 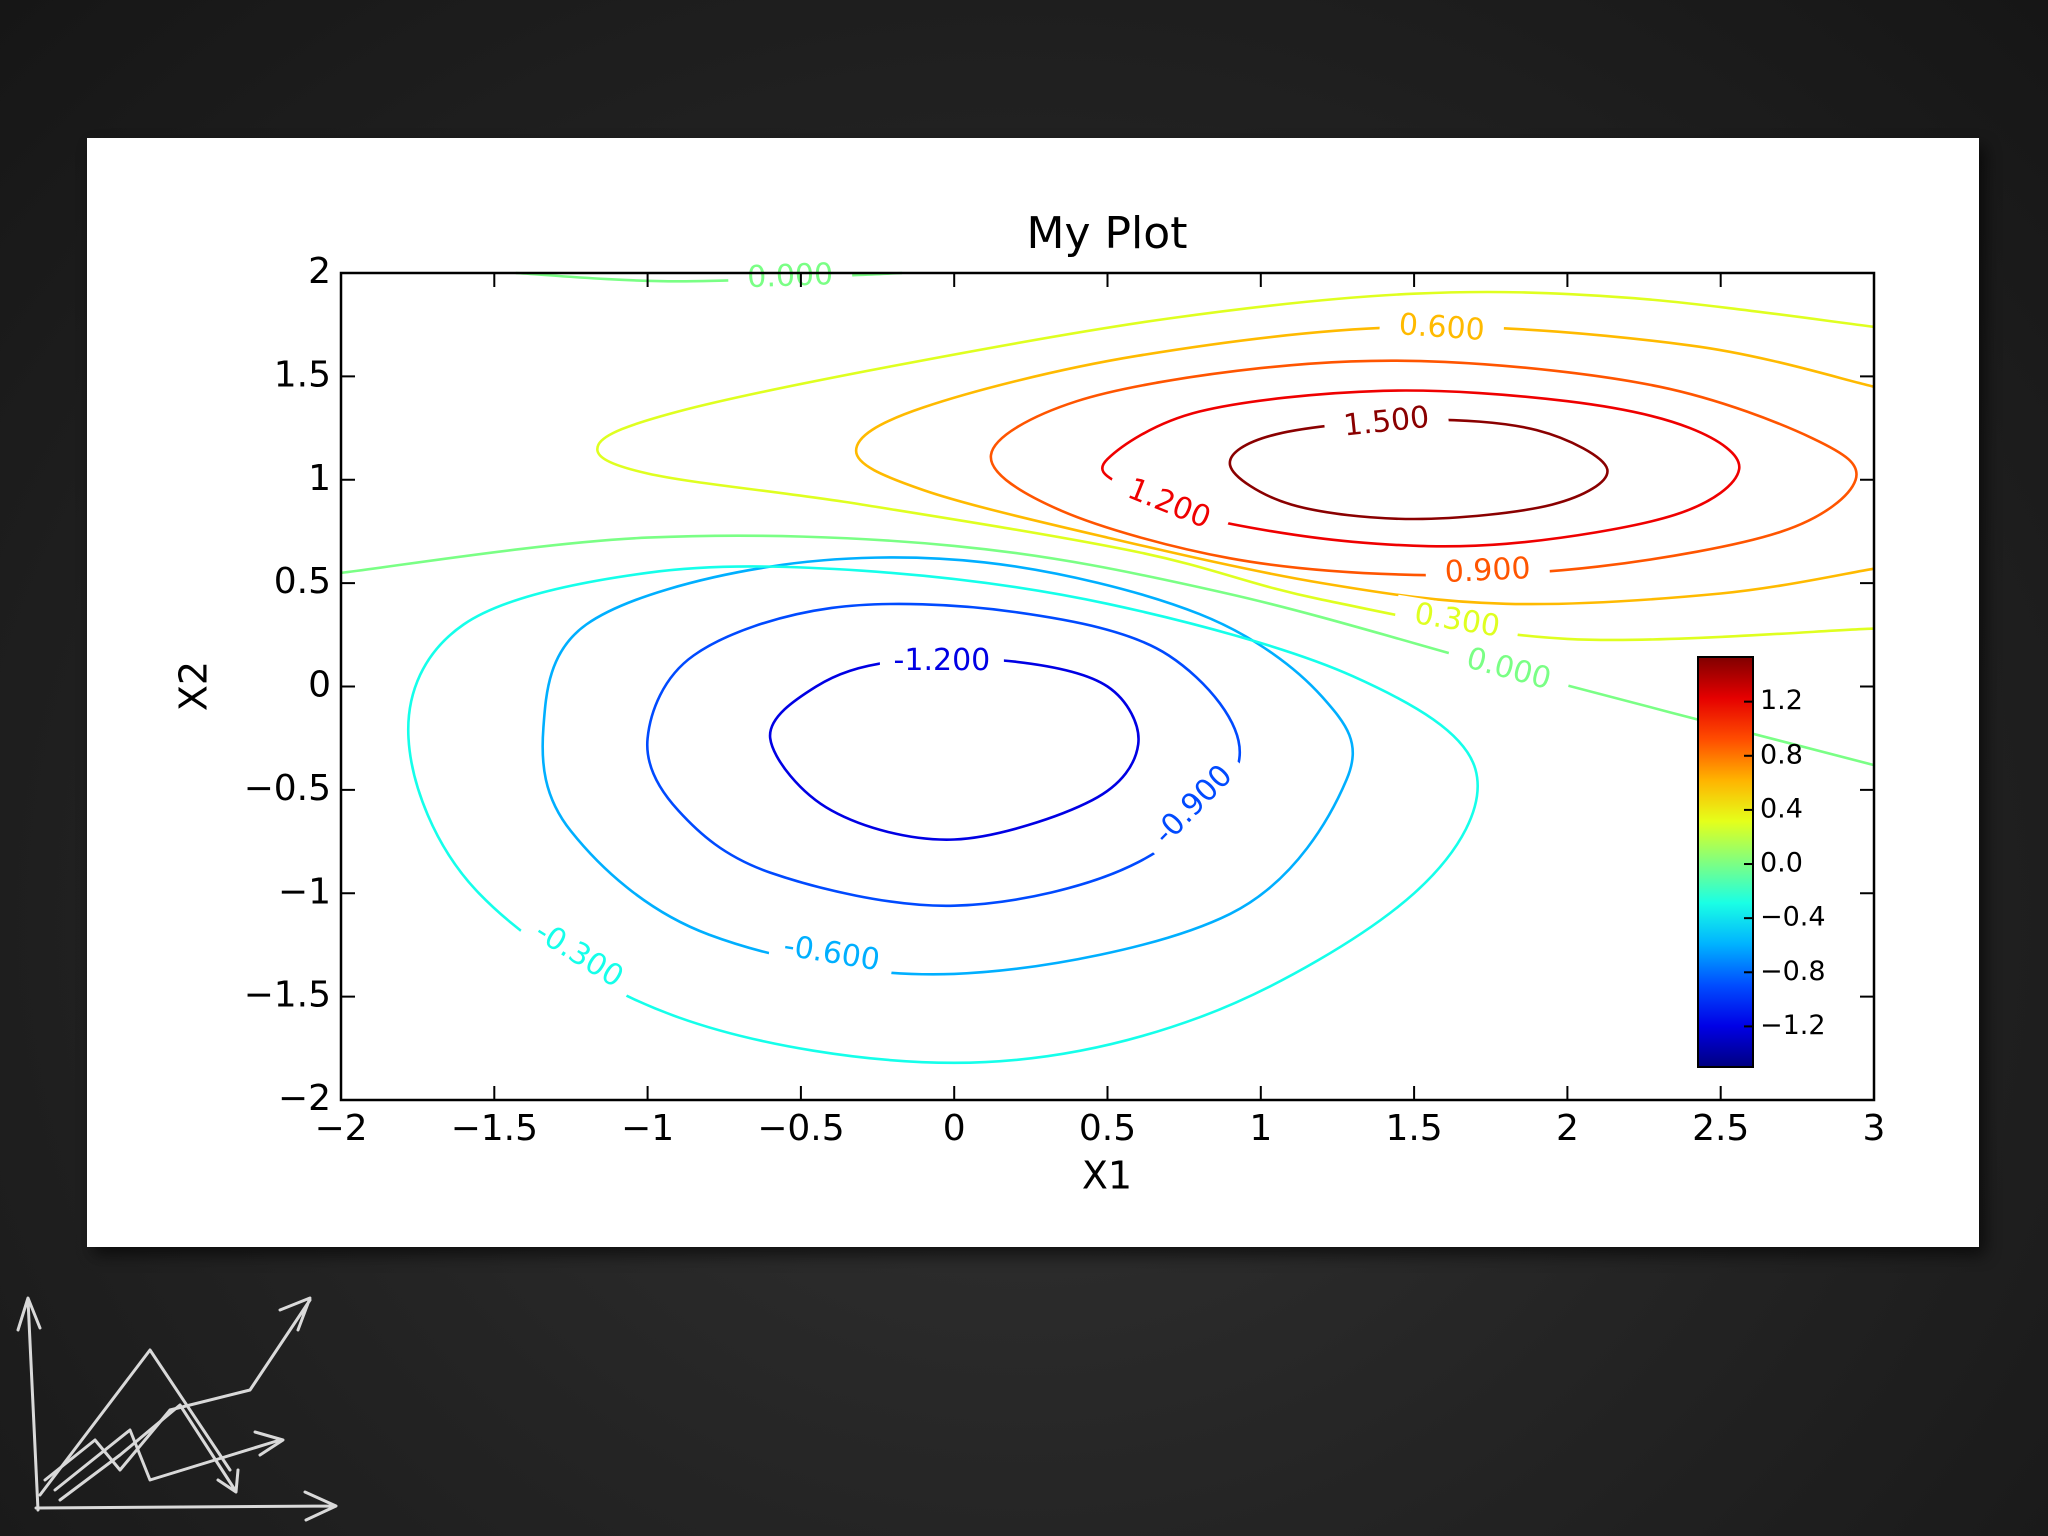 What do you see at coordinates (1793, 1025) in the screenshot?
I see `colorbar-tick-label: −1.2` at bounding box center [1793, 1025].